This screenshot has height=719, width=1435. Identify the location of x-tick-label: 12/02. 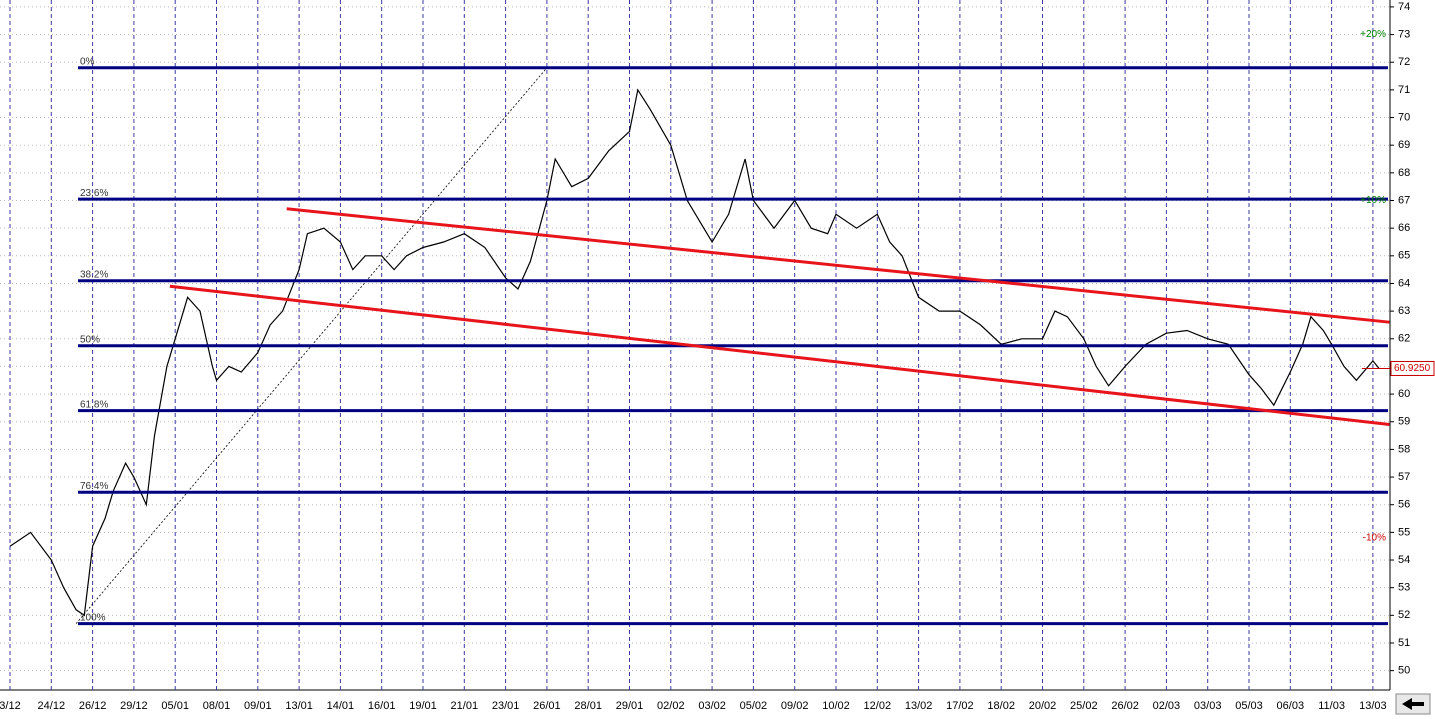
(878, 706).